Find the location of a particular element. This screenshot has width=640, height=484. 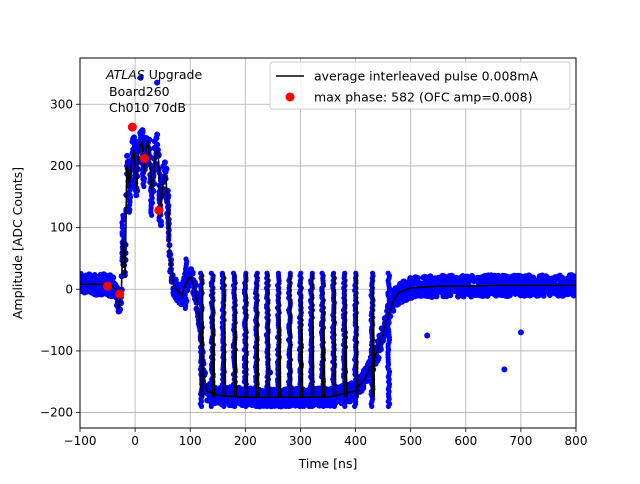

x-tick-label: 0 is located at coordinates (135, 441).